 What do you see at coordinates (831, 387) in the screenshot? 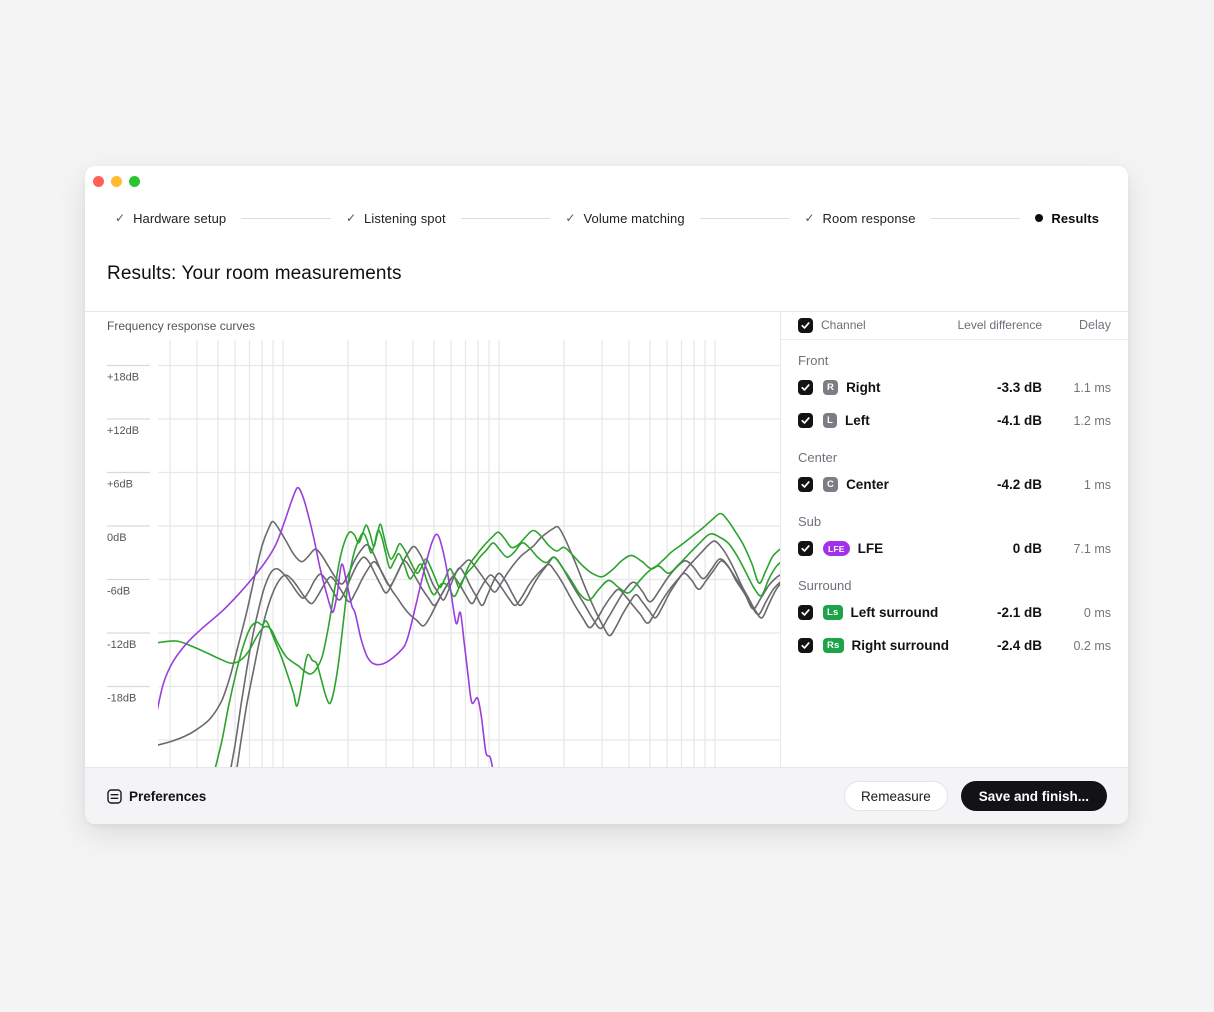
I see `channel-badge-r: R` at bounding box center [831, 387].